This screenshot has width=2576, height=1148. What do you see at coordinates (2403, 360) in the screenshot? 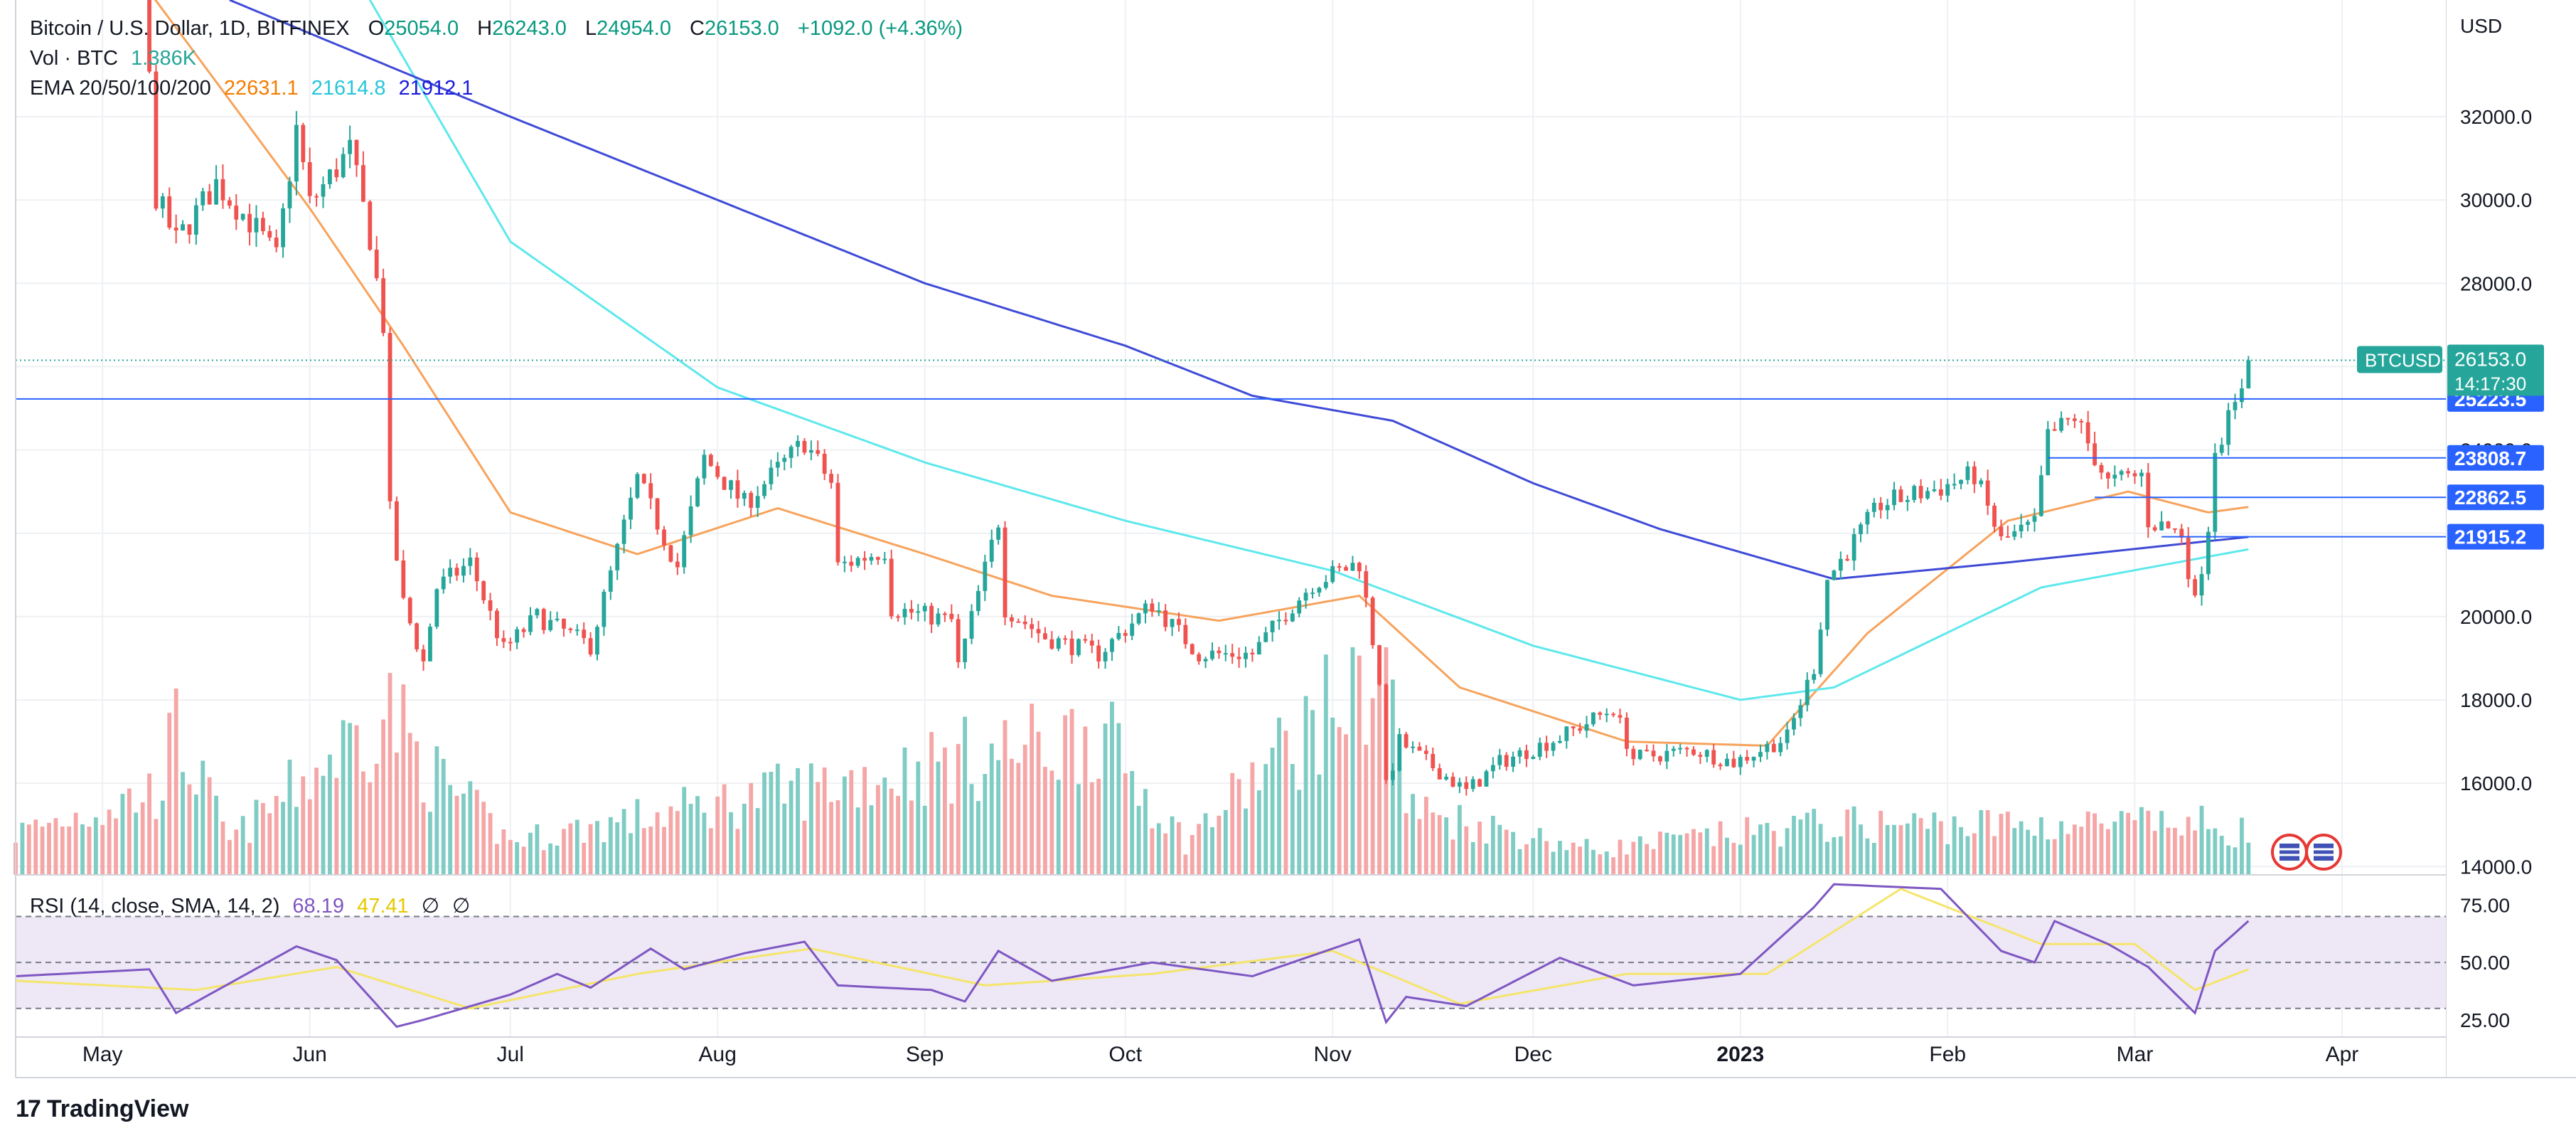
I see `symbol-tag-label: BTCUSD` at bounding box center [2403, 360].